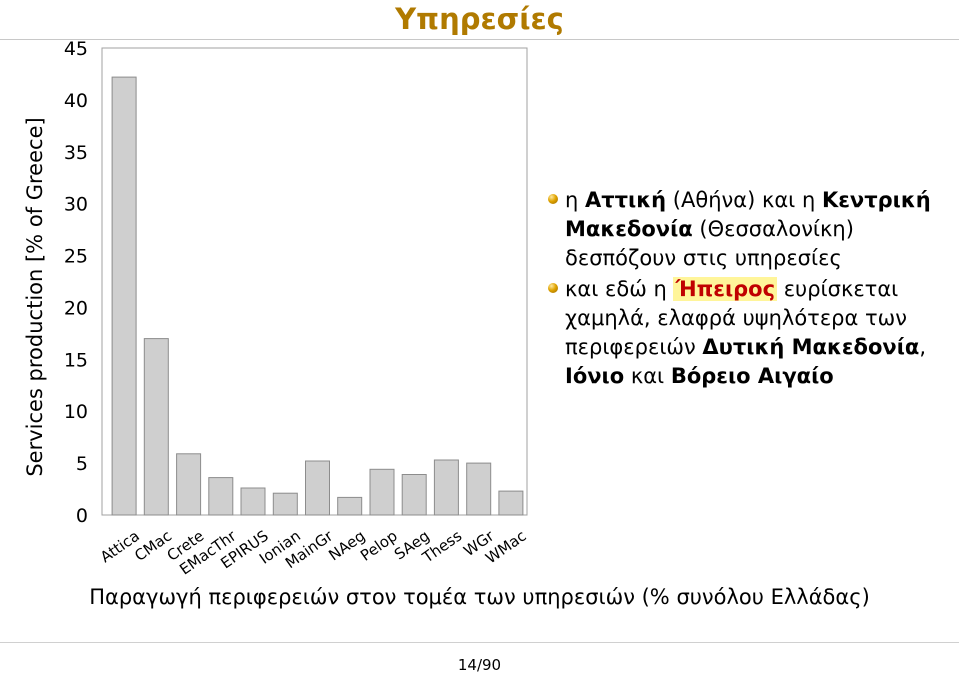  What do you see at coordinates (479, 642) in the screenshot?
I see `footer-divider` at bounding box center [479, 642].